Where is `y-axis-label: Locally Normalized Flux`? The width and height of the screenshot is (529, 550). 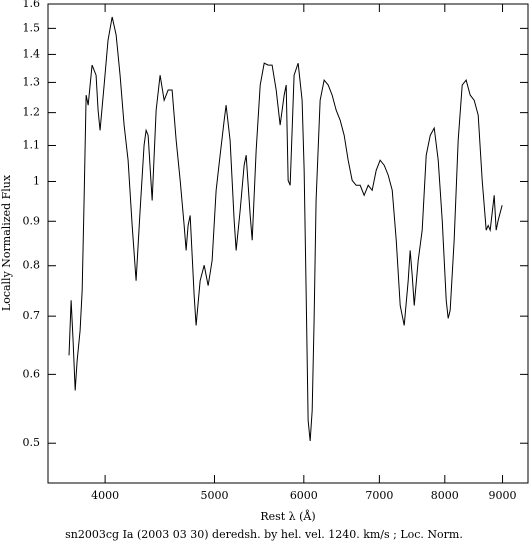 y-axis-label: Locally Normalized Flux is located at coordinates (6, 242).